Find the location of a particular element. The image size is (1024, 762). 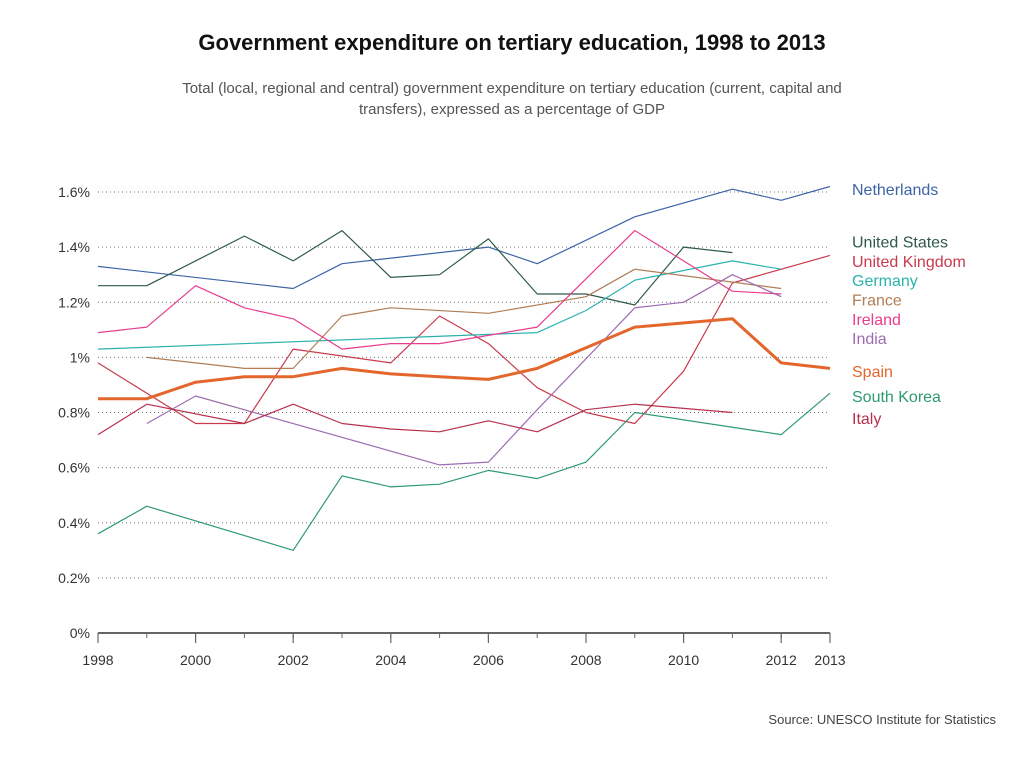

x-tick-label: 2002 is located at coordinates (293, 660).